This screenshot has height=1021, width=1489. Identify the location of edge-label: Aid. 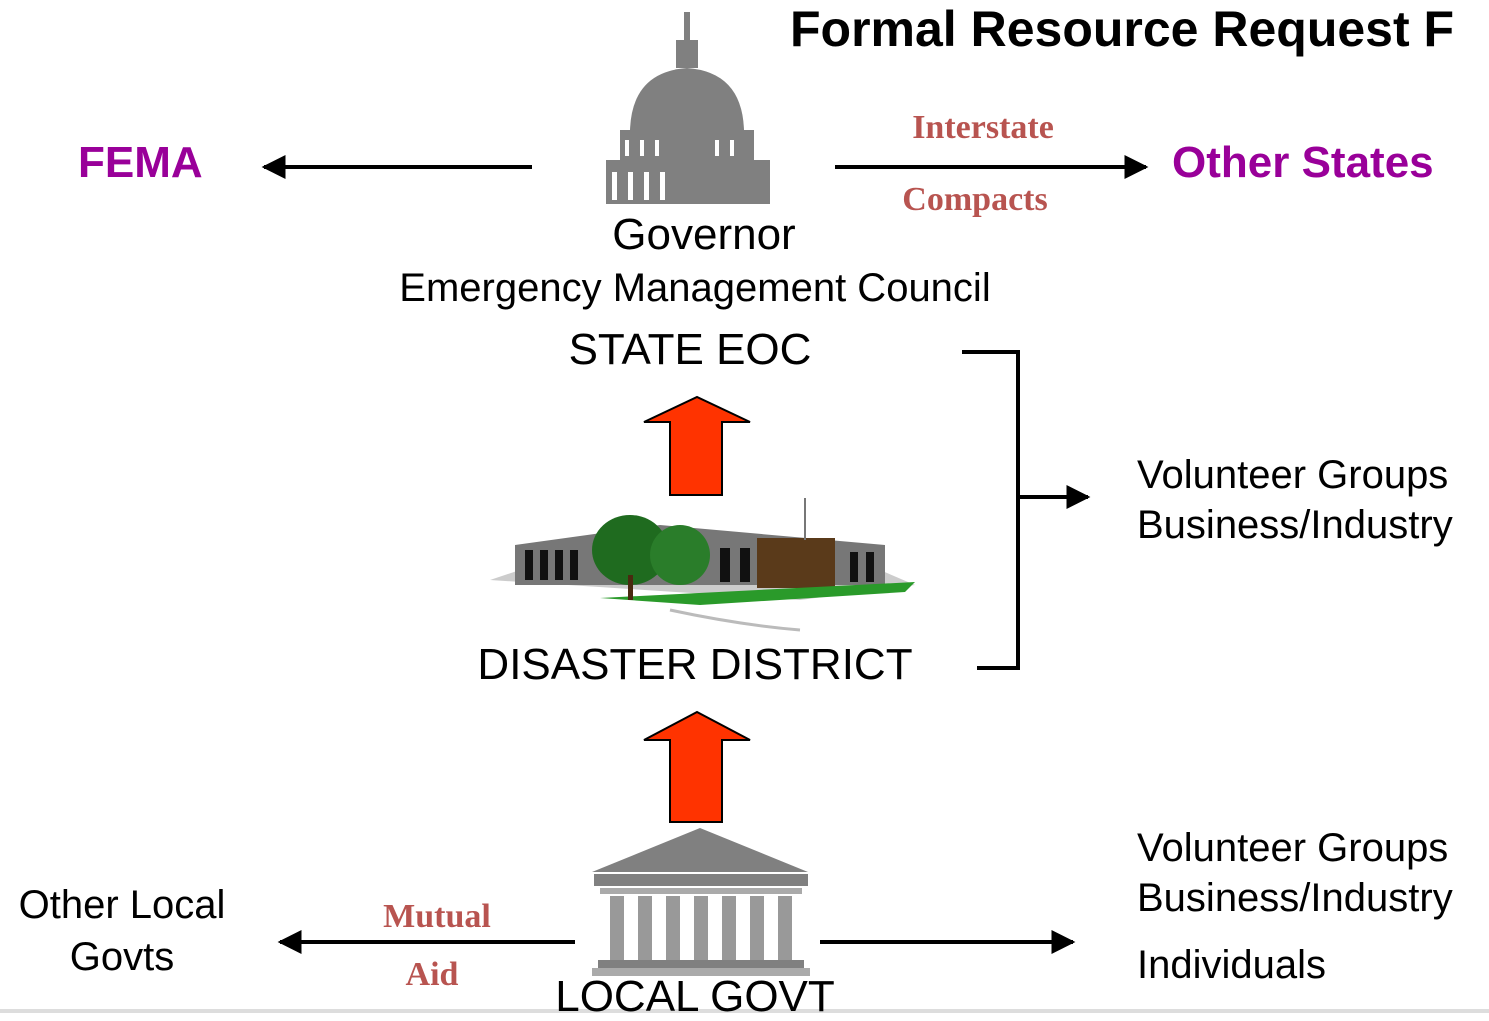
(432, 974).